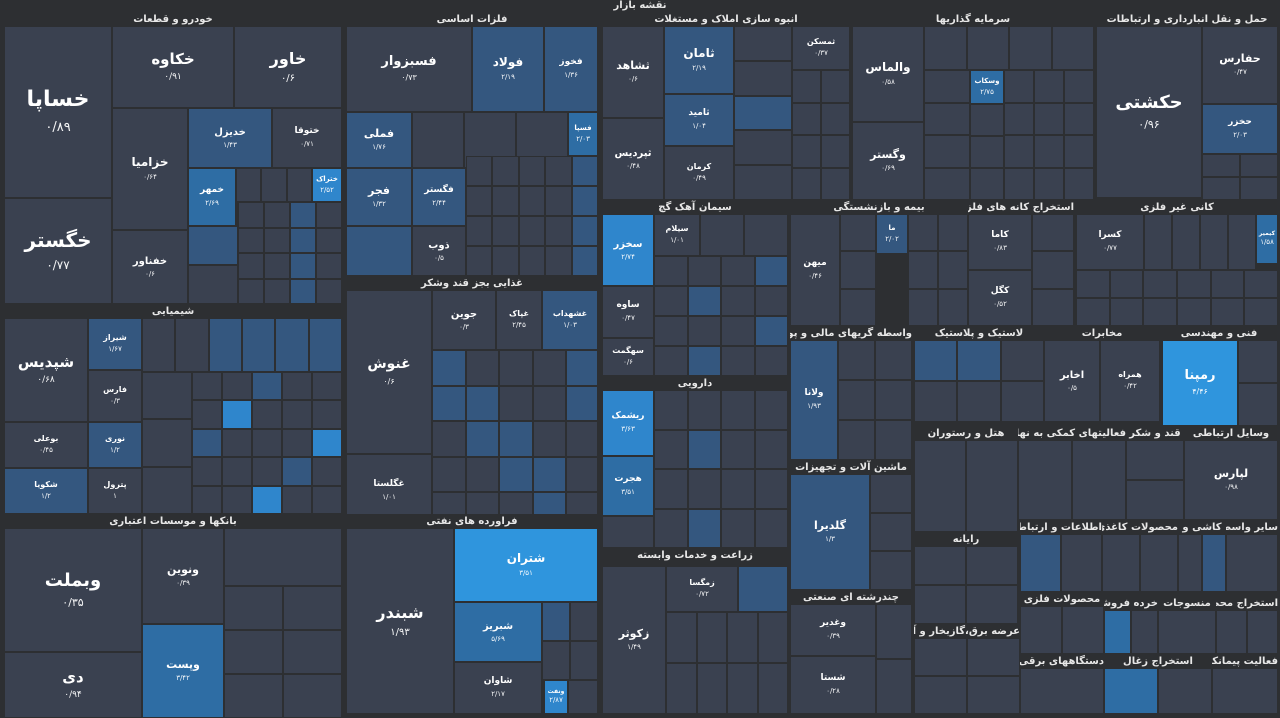 The image size is (1280, 718). What do you see at coordinates (702, 589) in the screenshot?
I see `stock-tile: زمگسا ۰/۷۲` at bounding box center [702, 589].